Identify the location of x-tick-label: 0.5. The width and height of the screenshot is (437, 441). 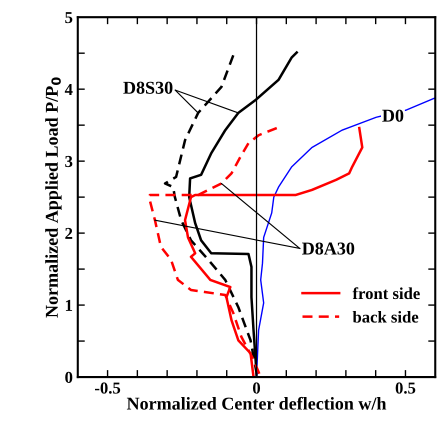
(406, 388).